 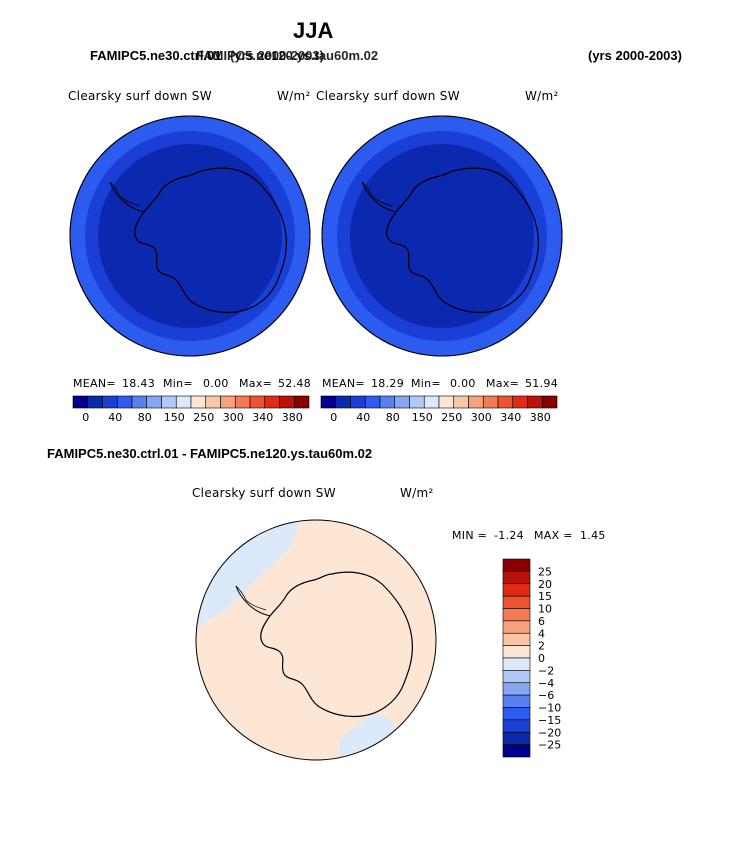 What do you see at coordinates (316, 640) in the screenshot?
I see `diff-map` at bounding box center [316, 640].